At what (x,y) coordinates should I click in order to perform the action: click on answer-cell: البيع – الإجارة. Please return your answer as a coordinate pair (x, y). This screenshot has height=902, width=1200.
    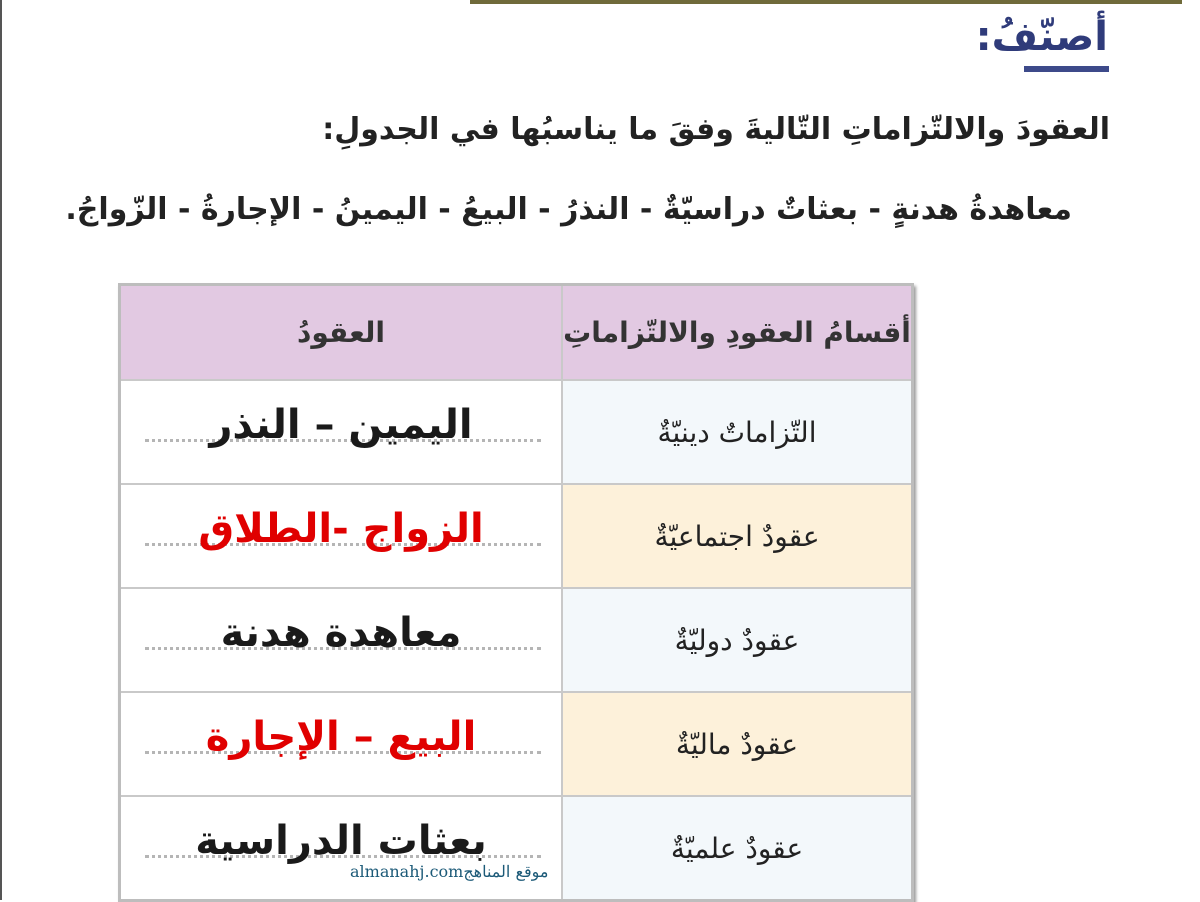
    Looking at the image, I should click on (341, 744).